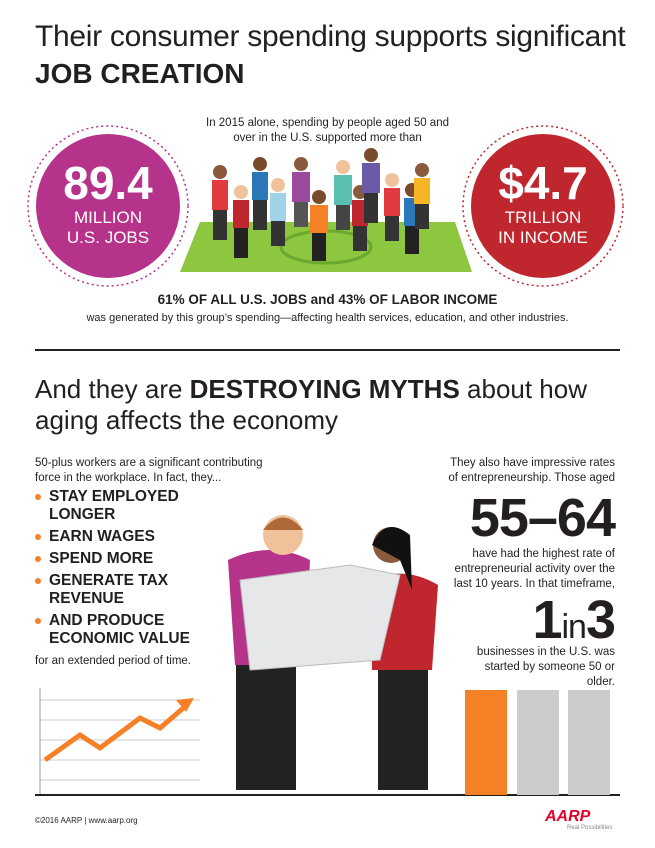  I want to click on crowd, so click(321, 204).